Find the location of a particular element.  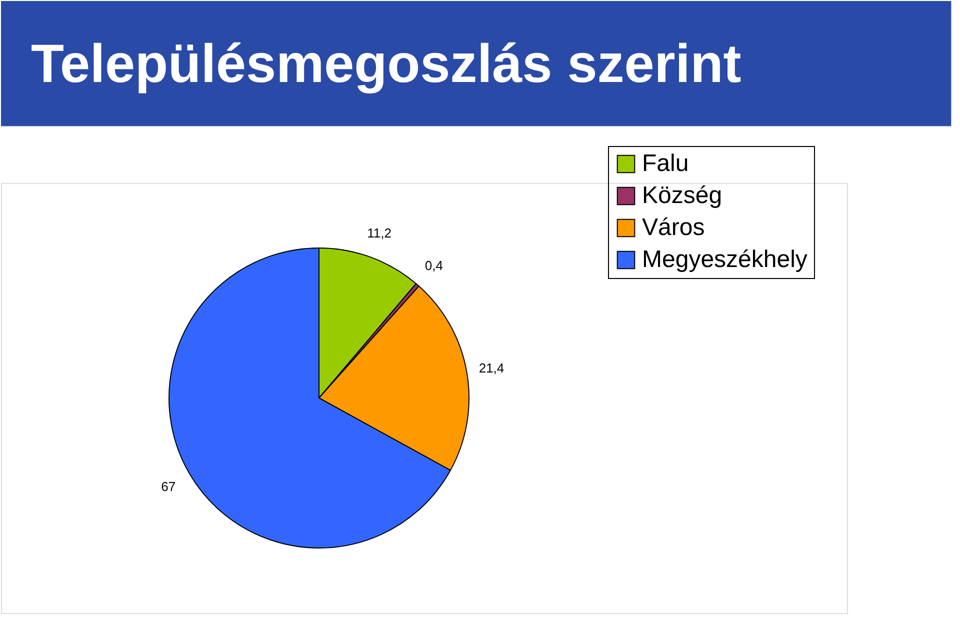

data-label: 67 is located at coordinates (168, 486).